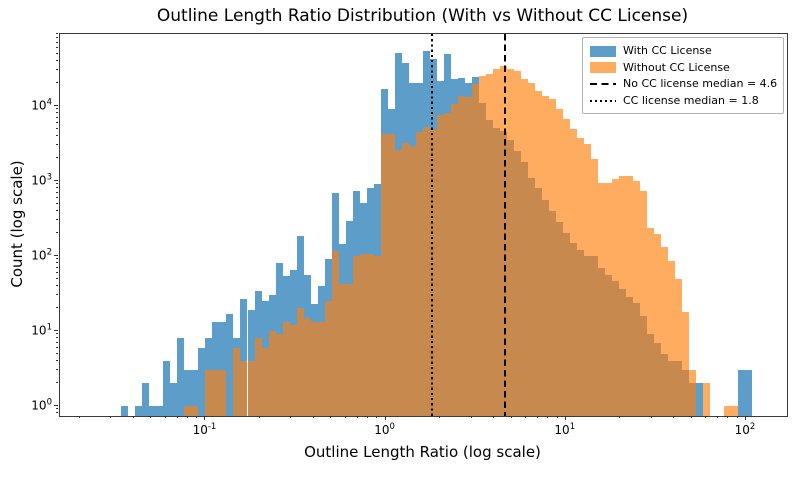 Image resolution: width=797 pixels, height=478 pixels. Describe the element at coordinates (603, 100) in the screenshot. I see `dotted-line-sample` at that location.